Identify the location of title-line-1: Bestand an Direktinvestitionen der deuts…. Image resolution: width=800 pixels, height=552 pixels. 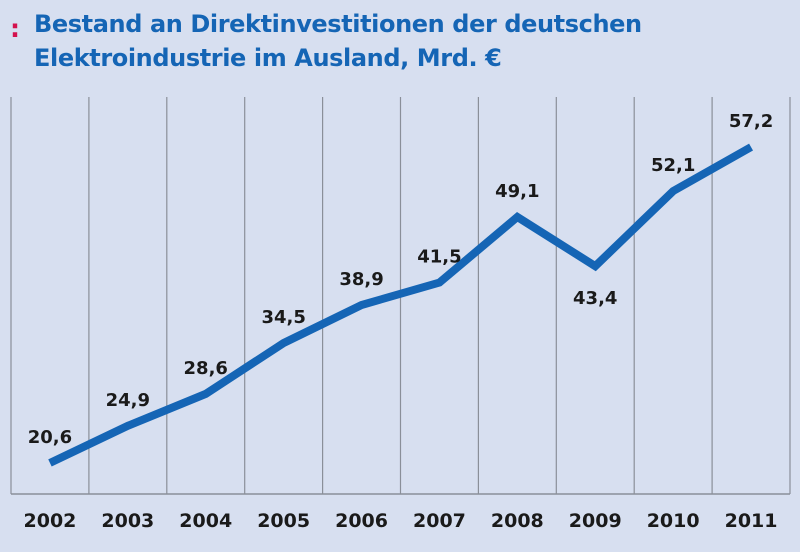
(338, 24).